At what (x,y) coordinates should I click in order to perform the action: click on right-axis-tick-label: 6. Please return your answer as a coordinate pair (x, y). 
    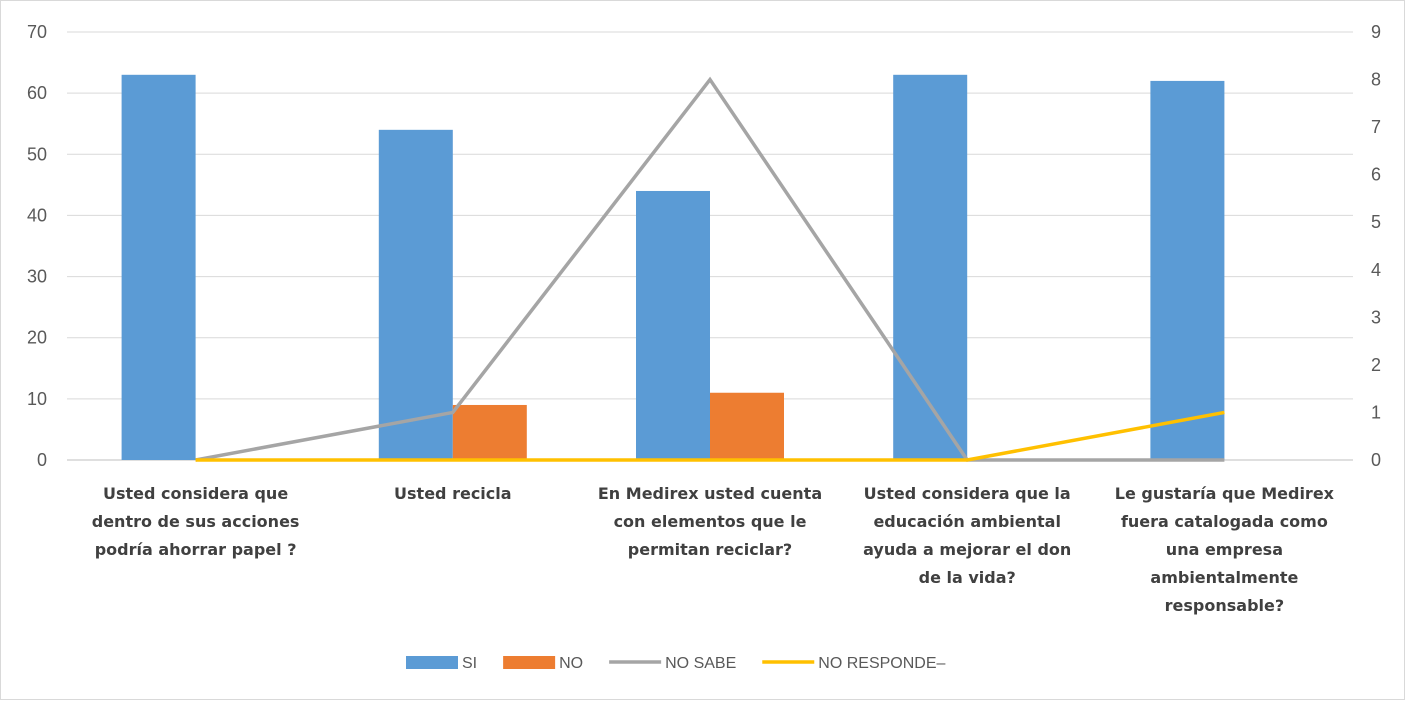
    Looking at the image, I should click on (1376, 175).